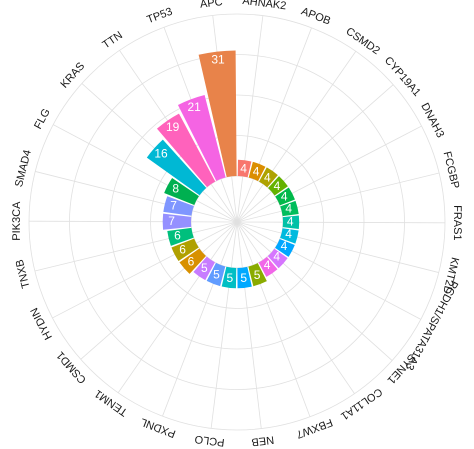  Describe the element at coordinates (210, 441) in the screenshot. I see `category-label: PCLO` at that location.